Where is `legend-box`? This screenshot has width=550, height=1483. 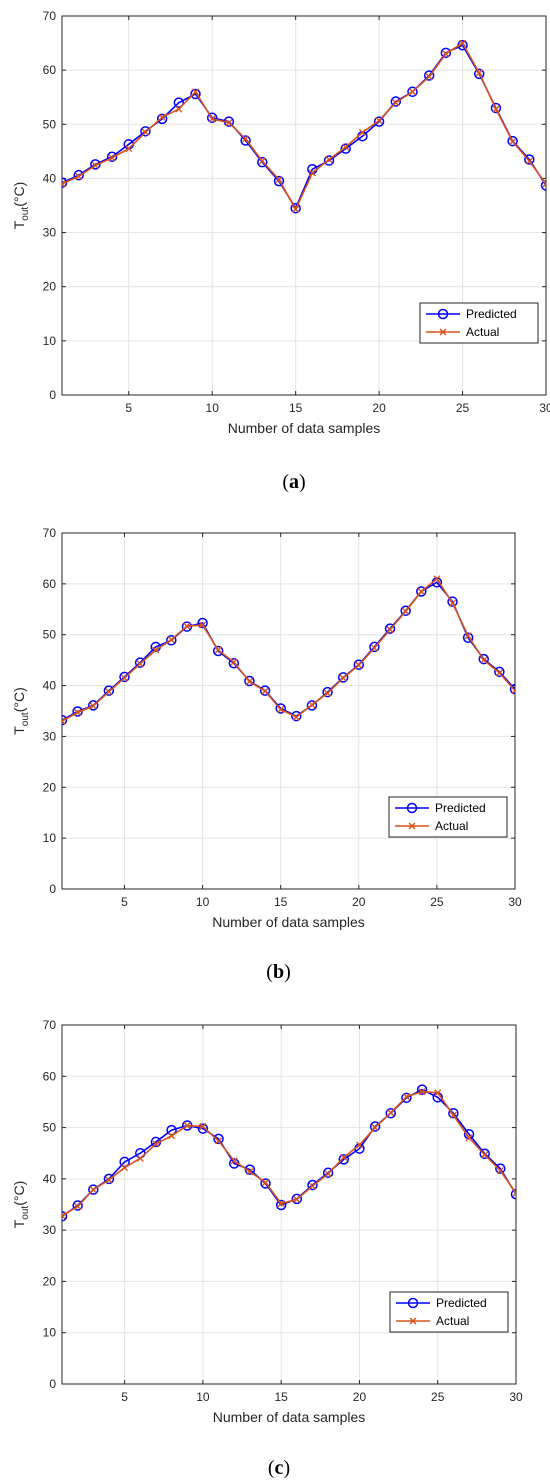
legend-box is located at coordinates (479, 323).